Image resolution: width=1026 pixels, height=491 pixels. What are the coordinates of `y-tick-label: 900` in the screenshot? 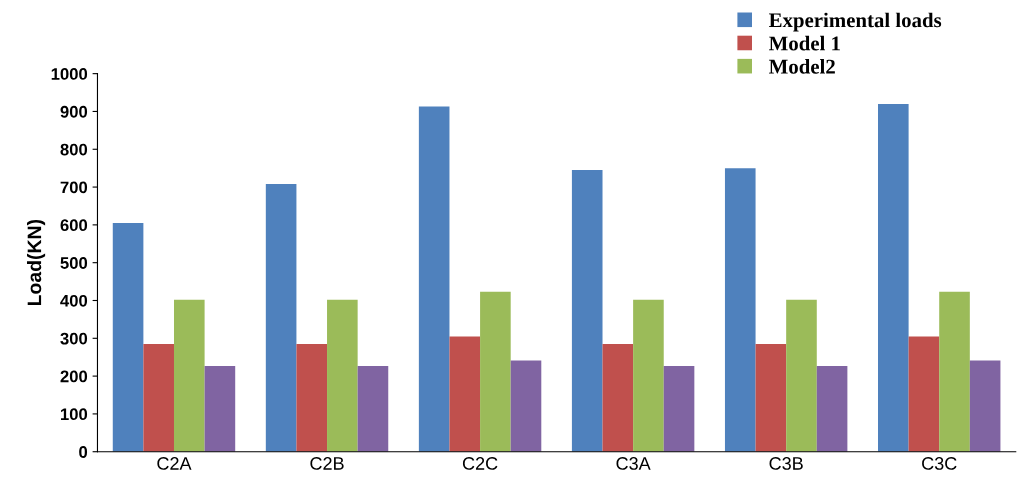 It's located at (74, 111).